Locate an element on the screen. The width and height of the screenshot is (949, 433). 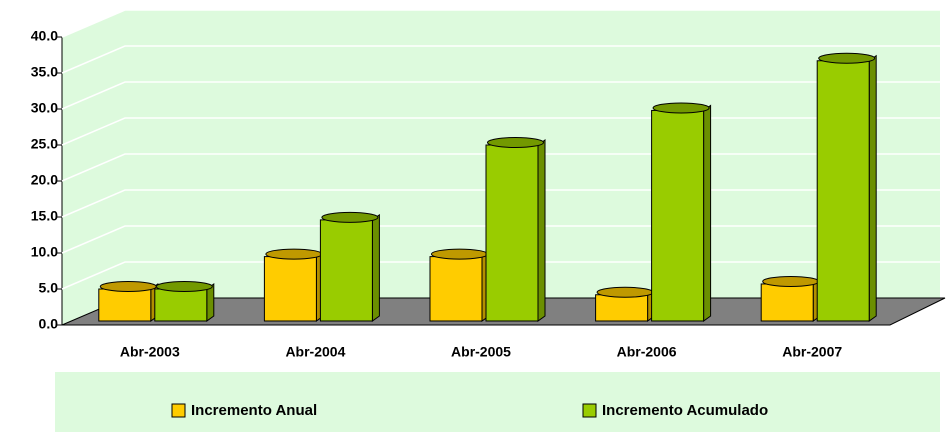
x-tick-label: Abr-2004 is located at coordinates (315, 352).